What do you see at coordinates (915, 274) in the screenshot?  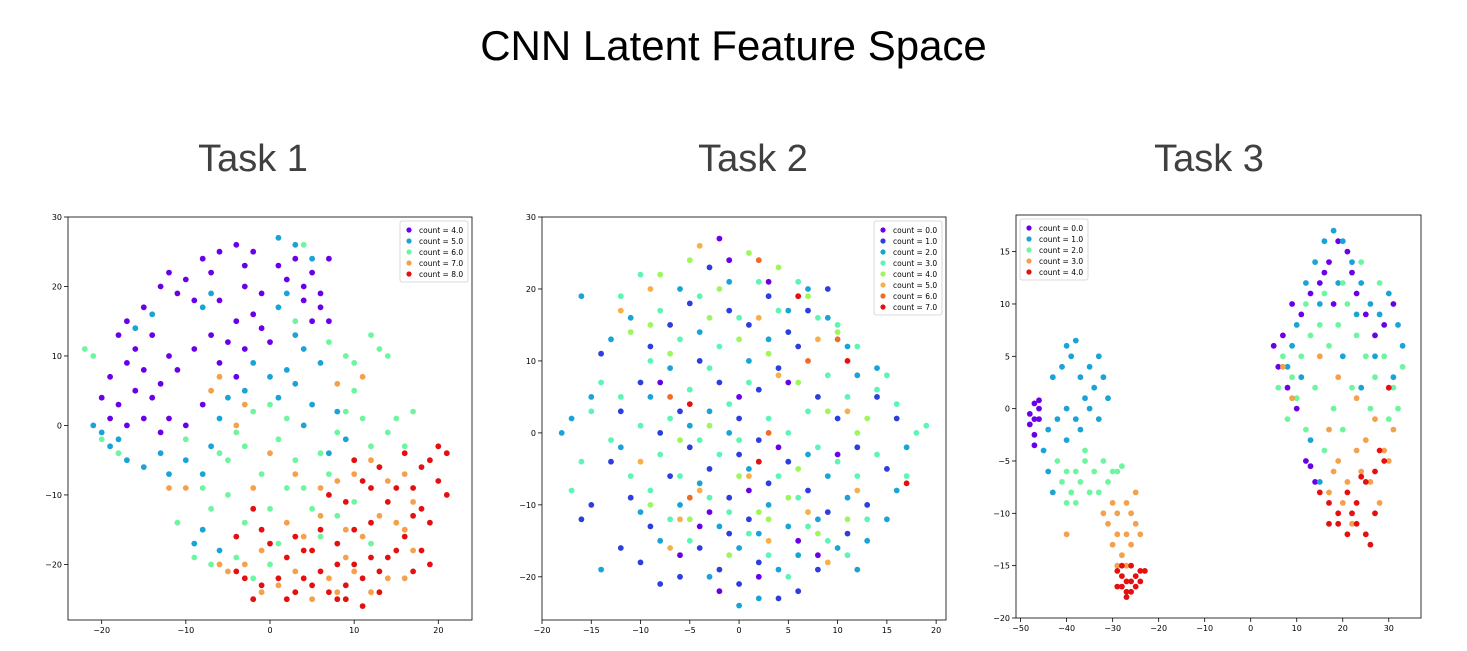 I see `legend-label: count = 4.0` at bounding box center [915, 274].